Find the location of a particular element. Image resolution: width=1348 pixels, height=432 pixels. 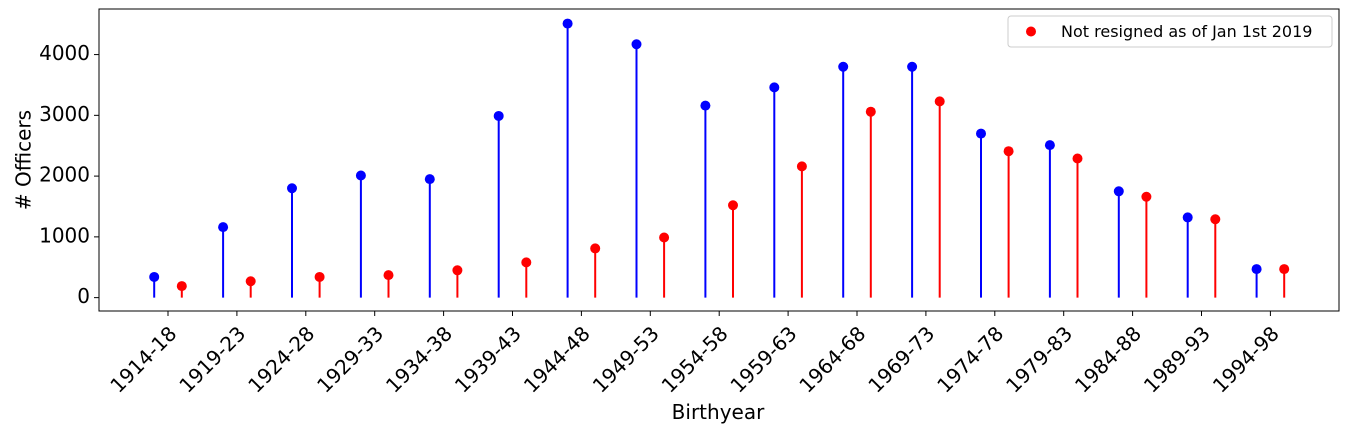

x-tick-label: 1964-68 is located at coordinates (832, 359).